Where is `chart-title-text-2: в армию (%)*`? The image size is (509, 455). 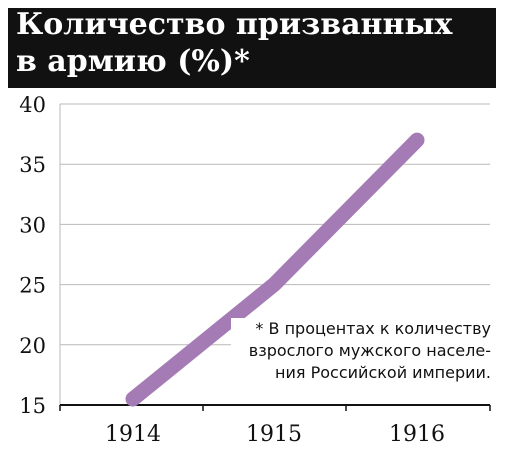 chart-title-text-2: в армию (%)* is located at coordinates (133, 61).